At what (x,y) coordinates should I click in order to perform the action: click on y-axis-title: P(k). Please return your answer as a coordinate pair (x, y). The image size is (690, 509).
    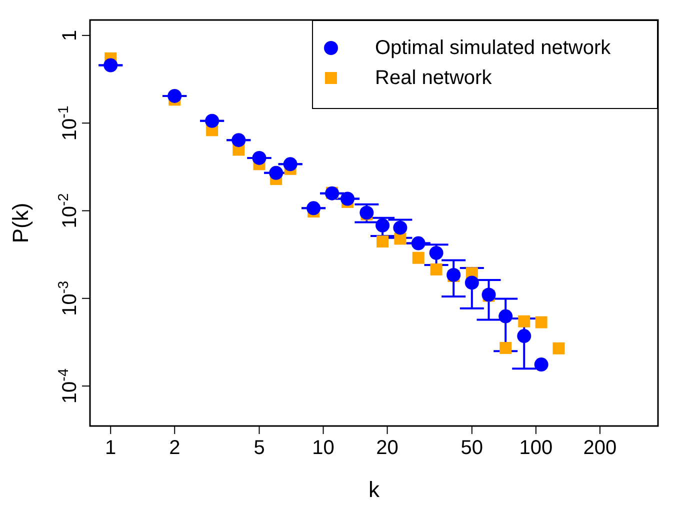
    Looking at the image, I should click on (20, 223).